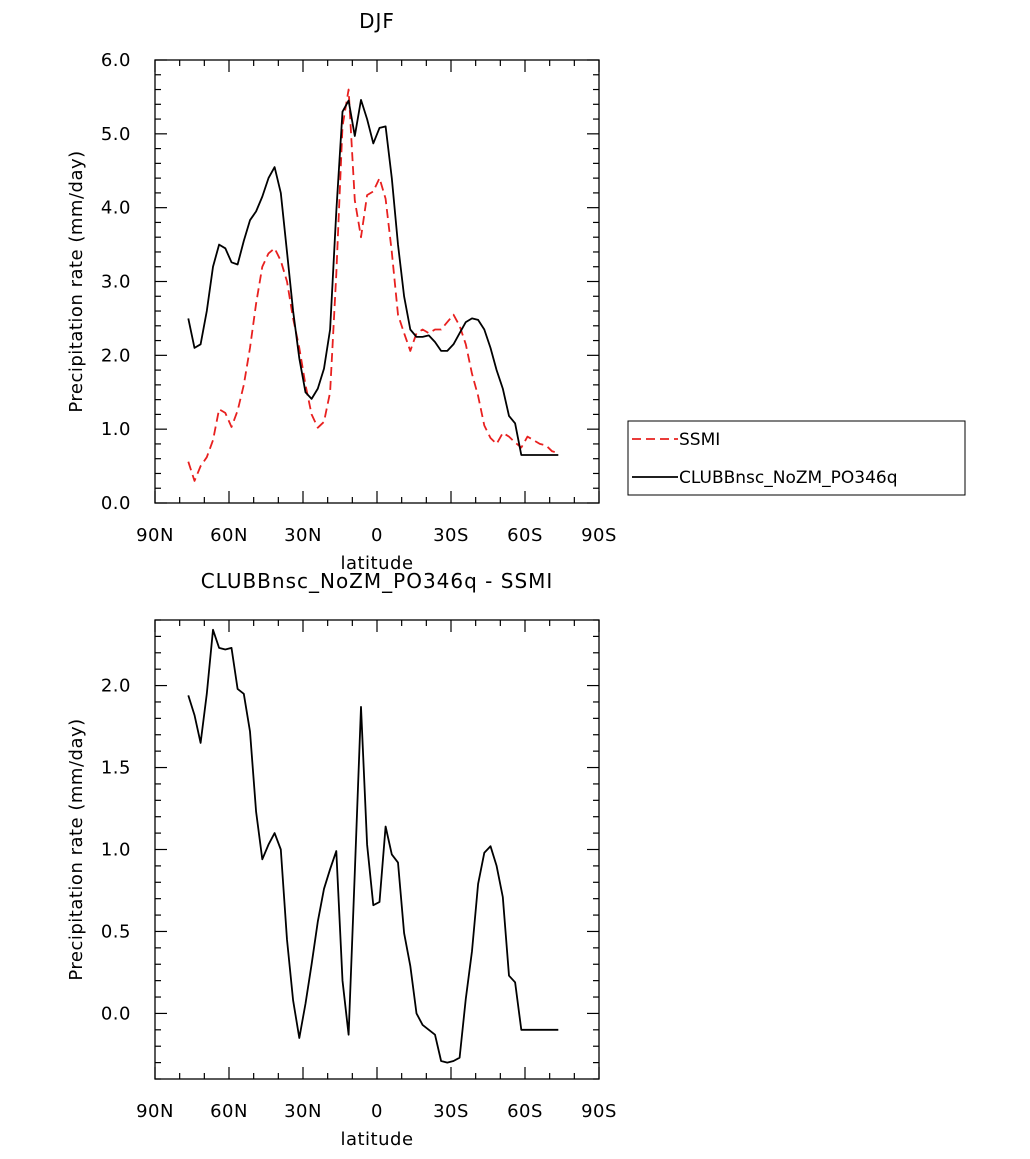 The height and width of the screenshot is (1159, 1030). Describe the element at coordinates (116, 768) in the screenshot. I see `y-tick-label: 1.5` at that location.